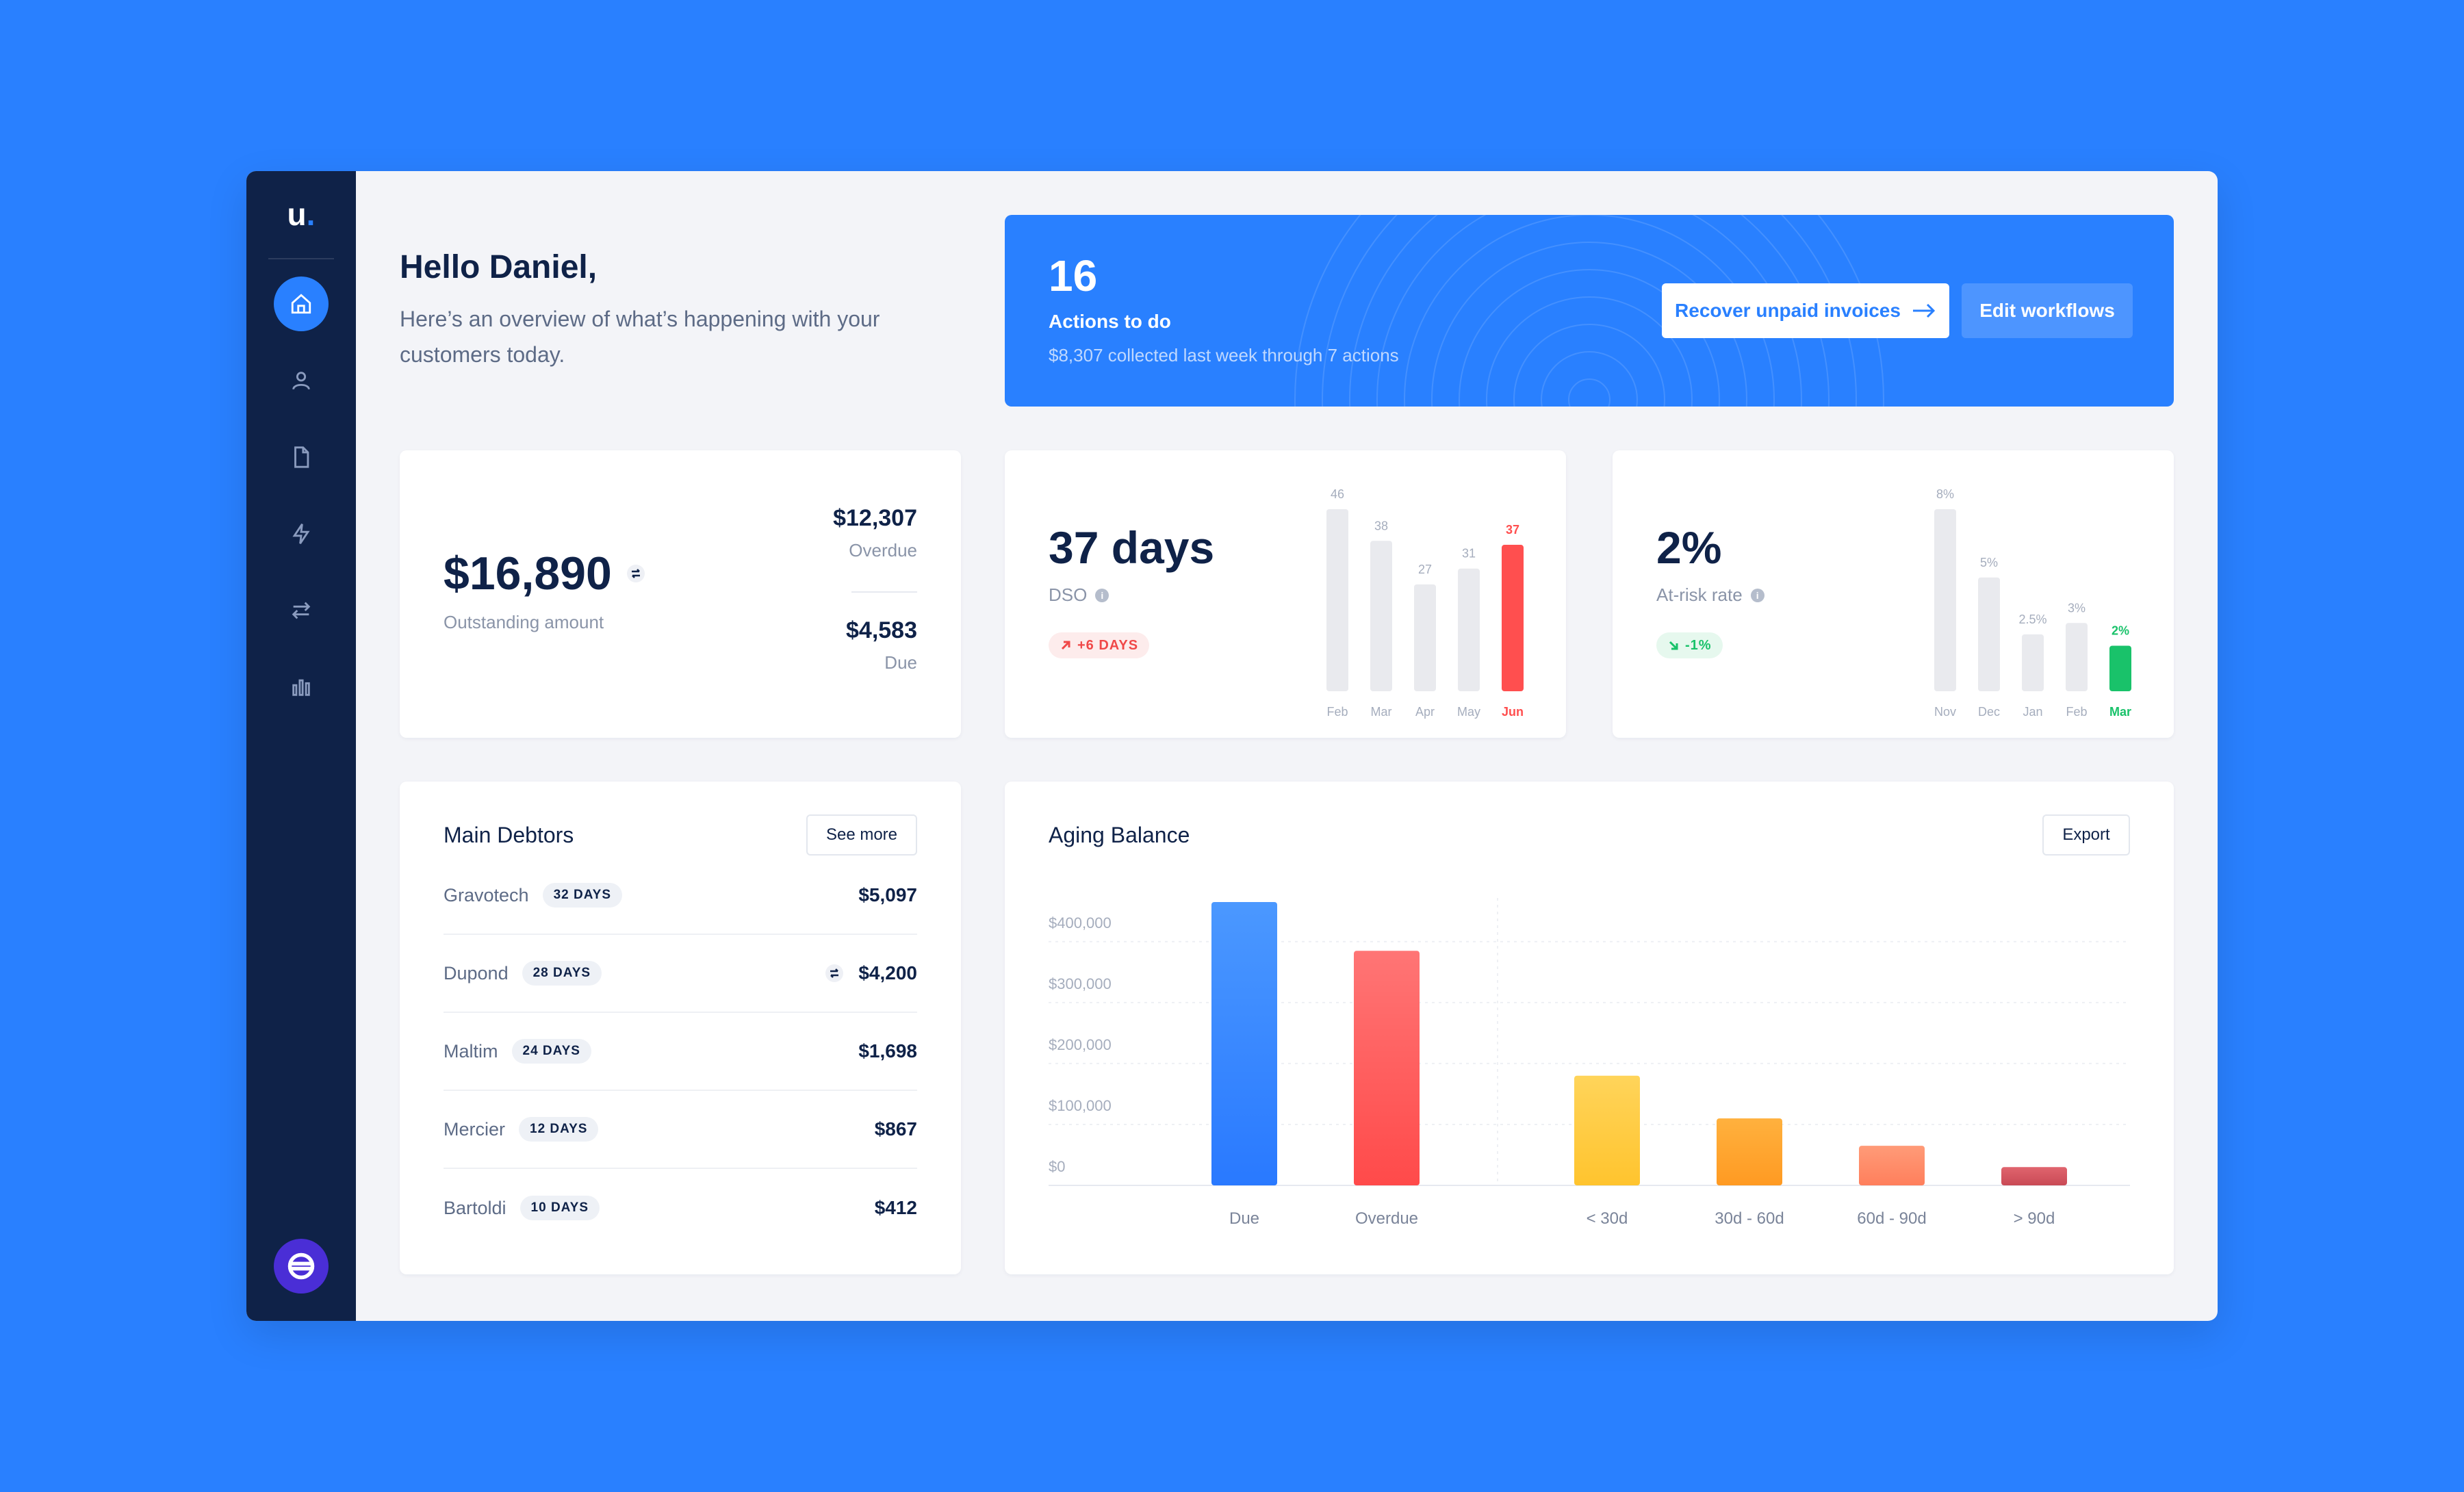 Image resolution: width=2464 pixels, height=1492 pixels. Describe the element at coordinates (1065, 645) in the screenshot. I see `arrow-up-right-icon` at that location.